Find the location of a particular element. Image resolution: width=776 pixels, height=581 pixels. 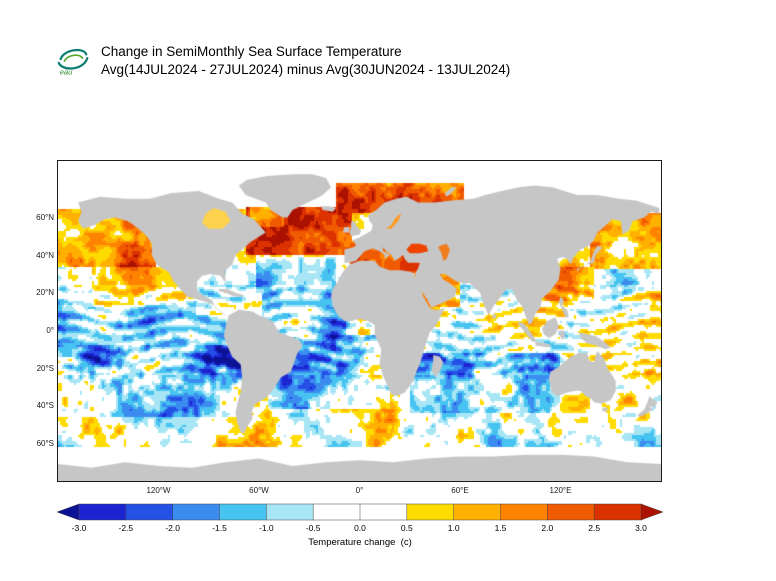

colorbar-tick-label: 1.0 is located at coordinates (454, 528).